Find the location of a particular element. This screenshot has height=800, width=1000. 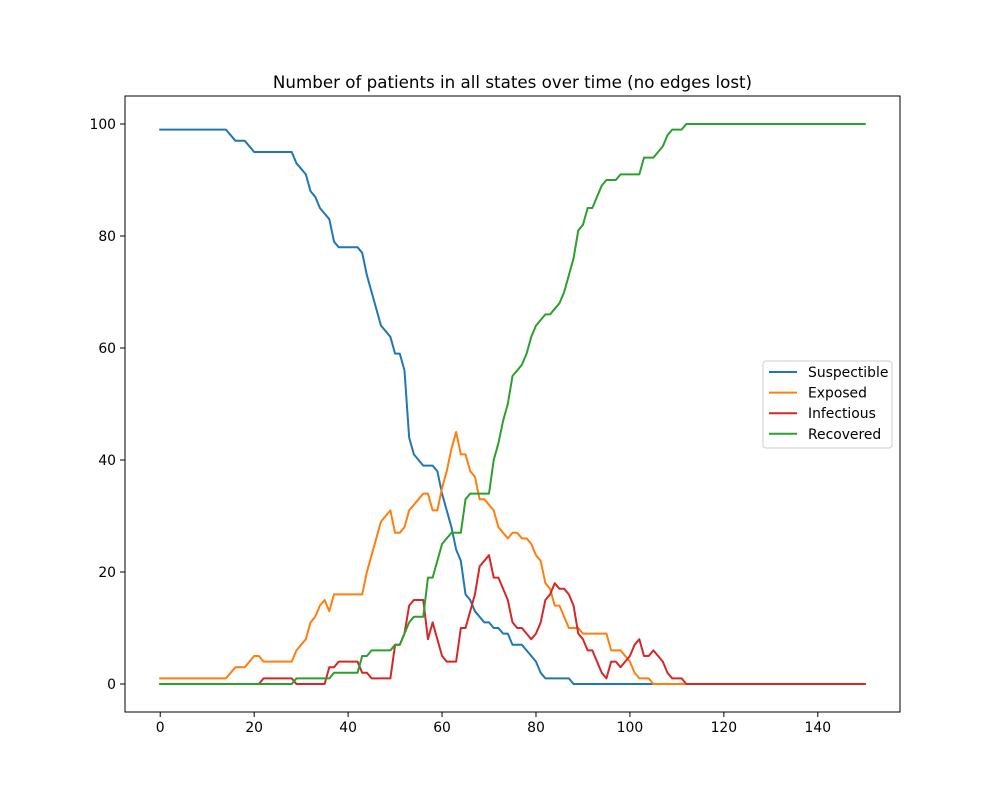

y-tick-label: 0 is located at coordinates (111, 685).